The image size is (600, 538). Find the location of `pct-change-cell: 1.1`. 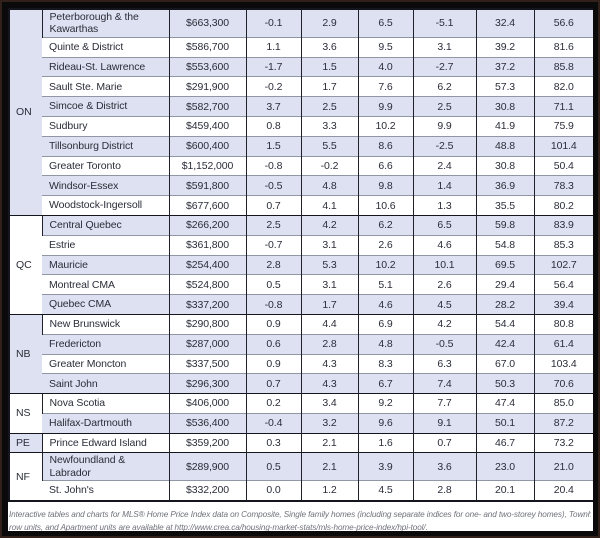

pct-change-cell: 1.1 is located at coordinates (273, 47).